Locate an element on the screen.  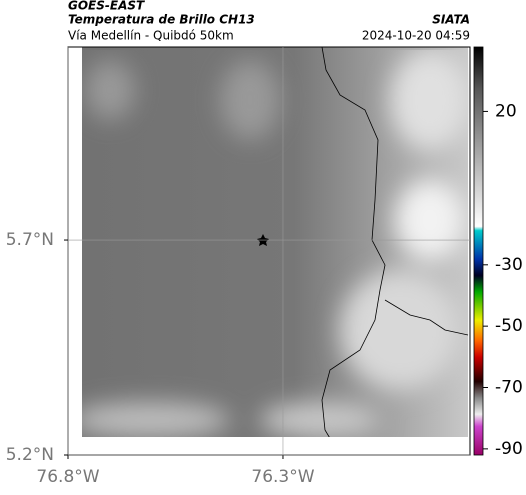
colorbar-label: -50 is located at coordinates (509, 326).